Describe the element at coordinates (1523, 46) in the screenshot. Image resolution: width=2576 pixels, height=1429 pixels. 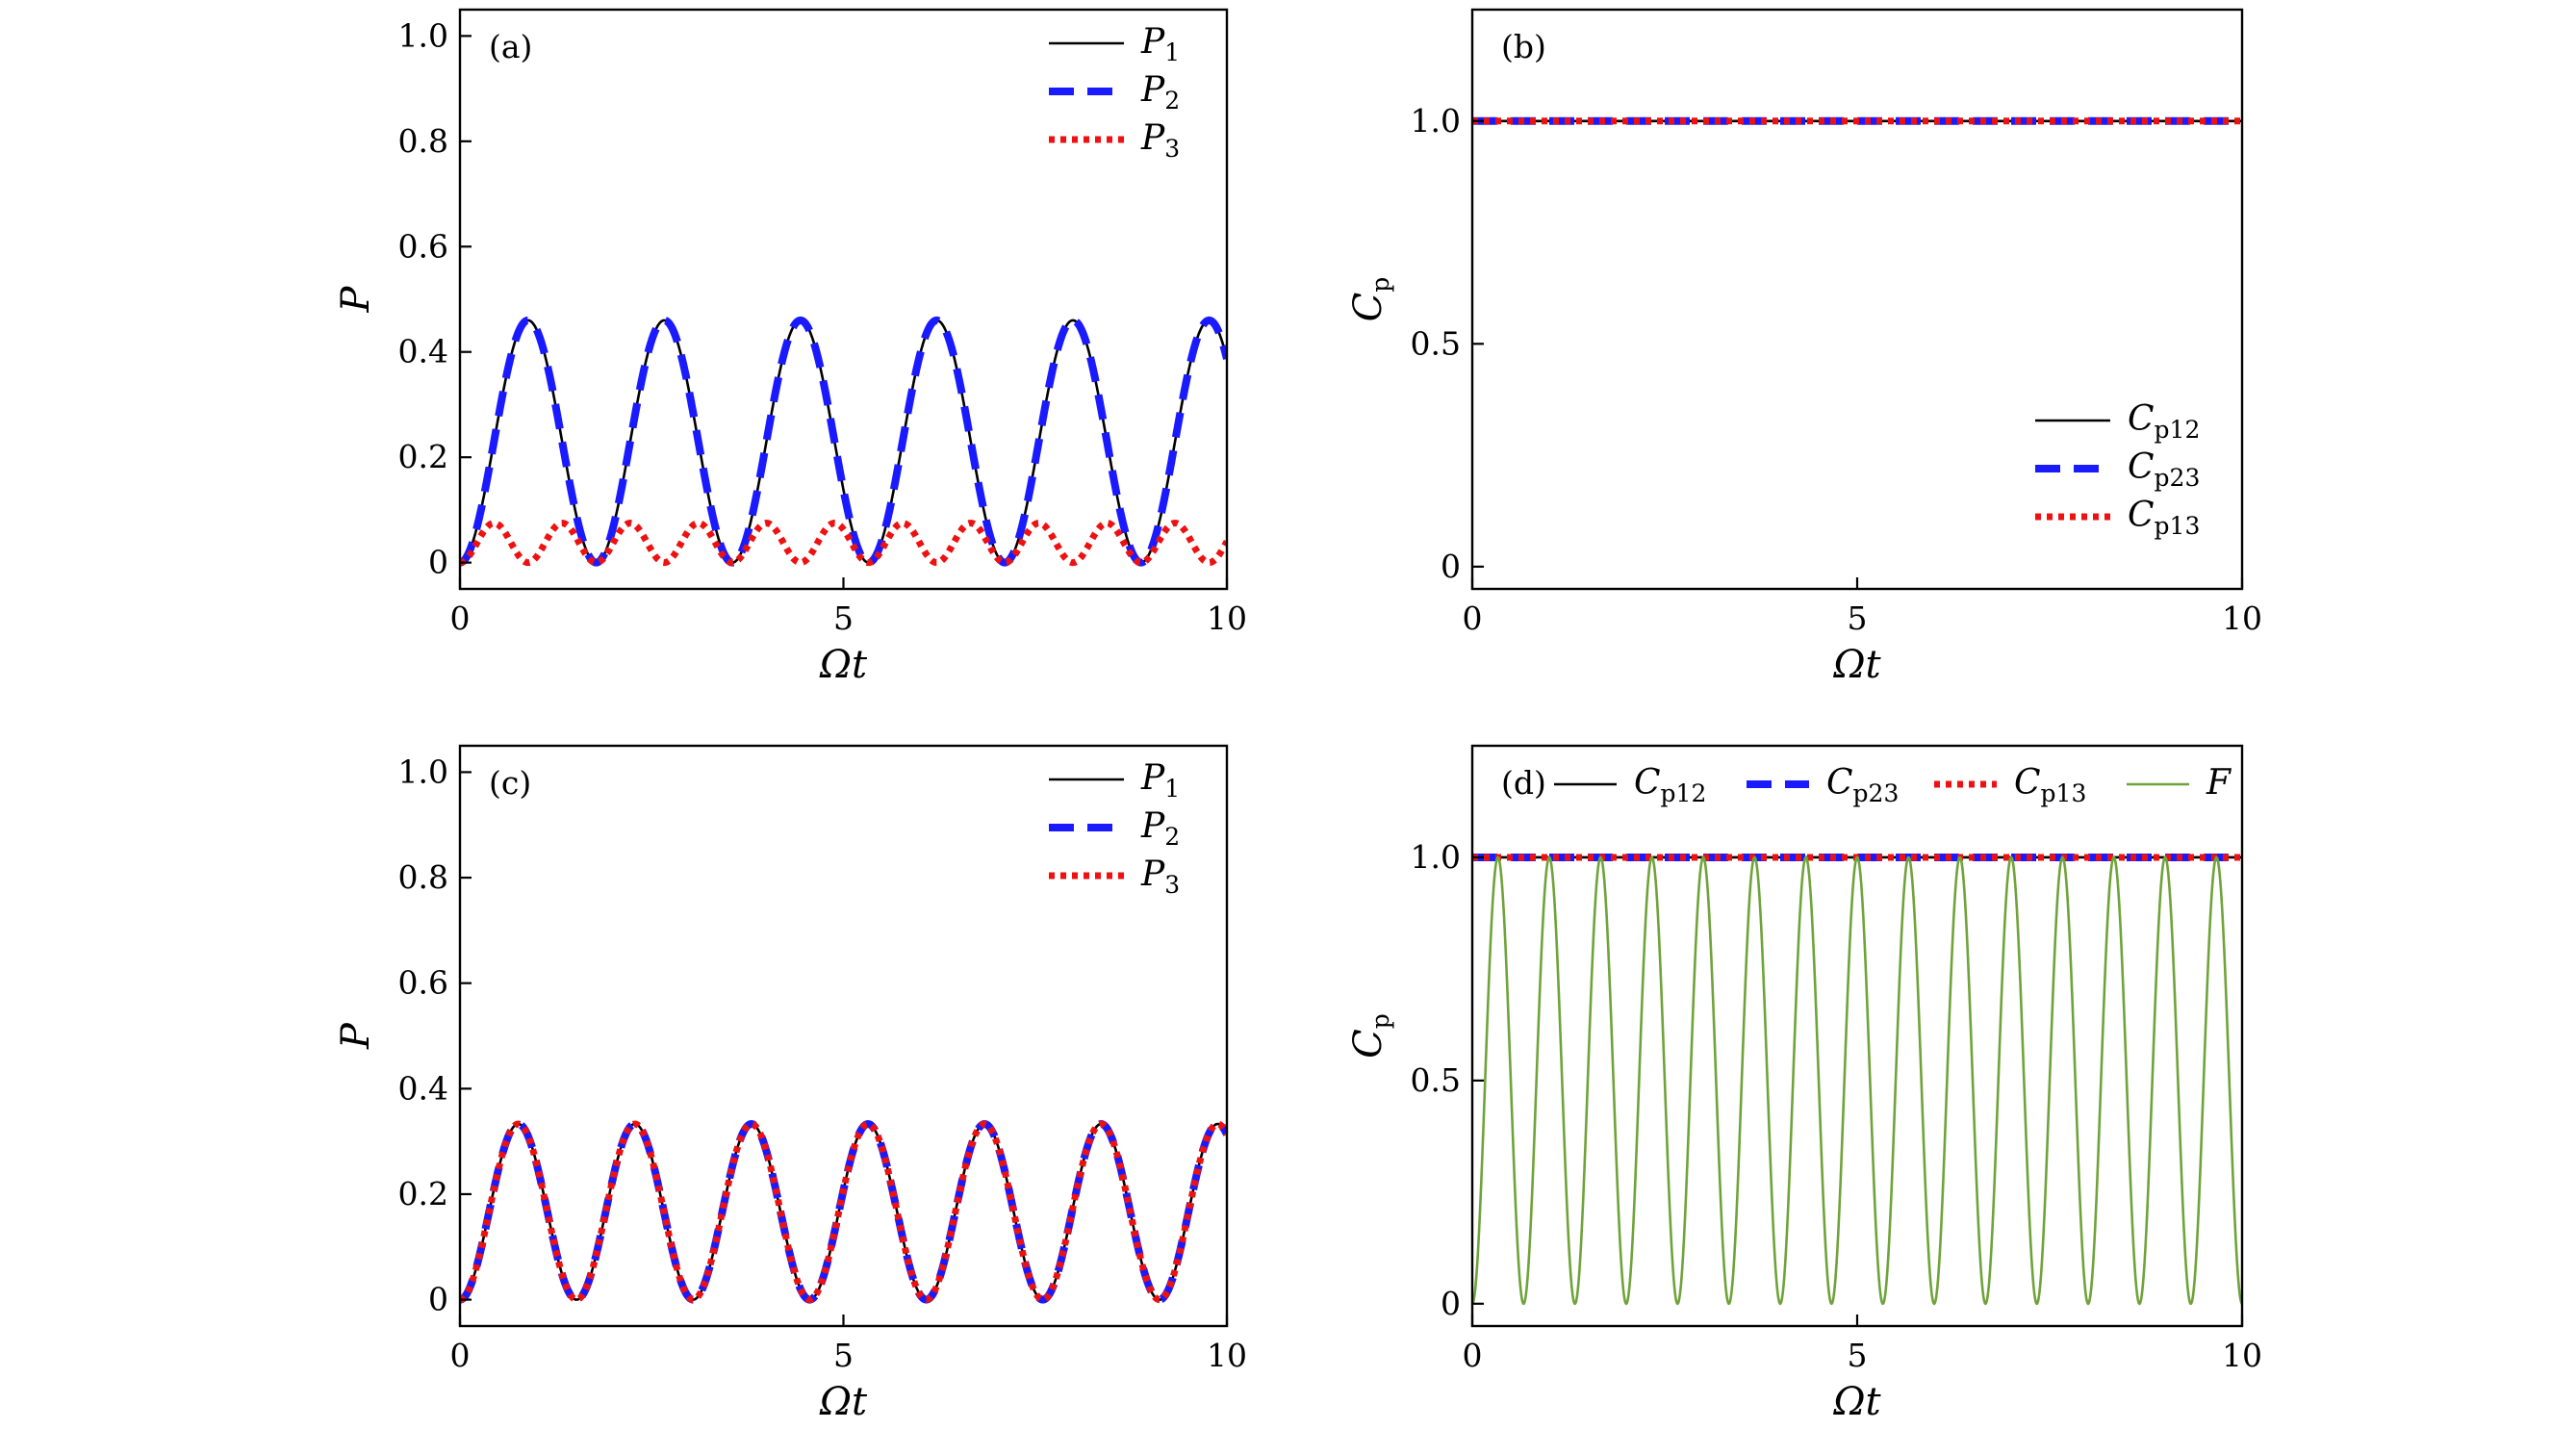
I see `panel-label: (b)` at that location.